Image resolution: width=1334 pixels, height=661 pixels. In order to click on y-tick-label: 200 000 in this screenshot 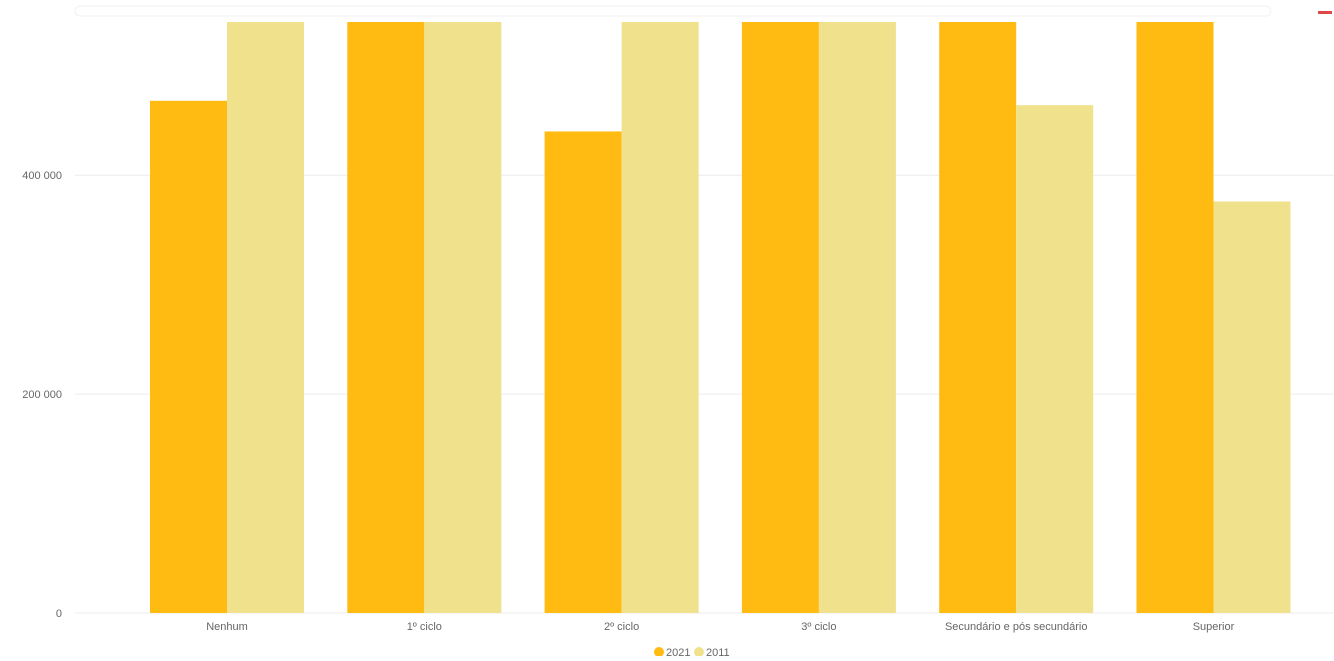, I will do `click(42, 395)`.